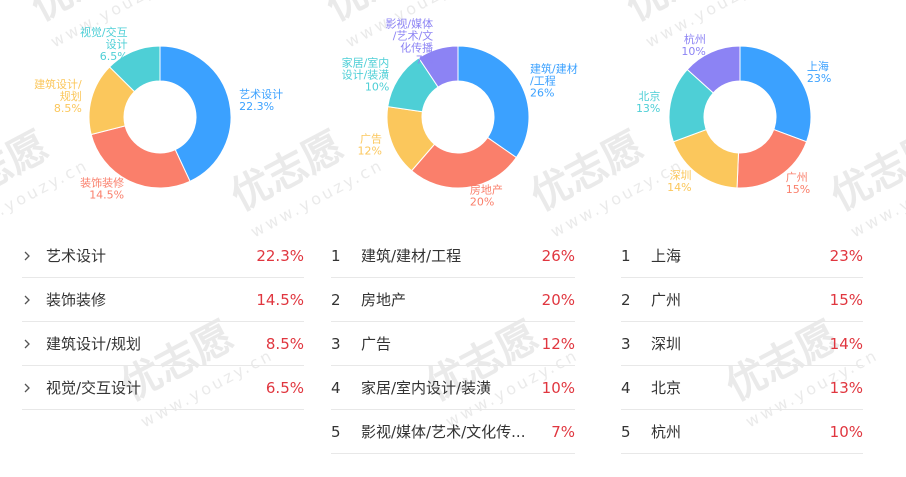  I want to click on slice-label: 装饰装修 14.5%, so click(102, 188).